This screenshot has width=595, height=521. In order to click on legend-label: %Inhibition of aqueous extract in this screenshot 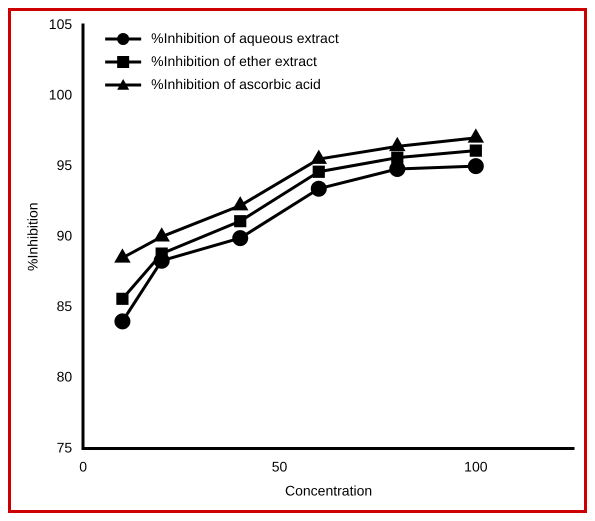, I will do `click(245, 38)`.